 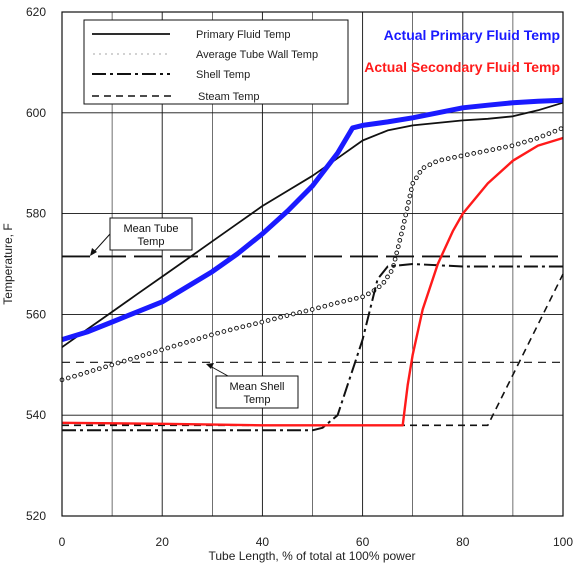 I want to click on annotation-mean-tube-label-2: Temp, so click(x=151, y=242).